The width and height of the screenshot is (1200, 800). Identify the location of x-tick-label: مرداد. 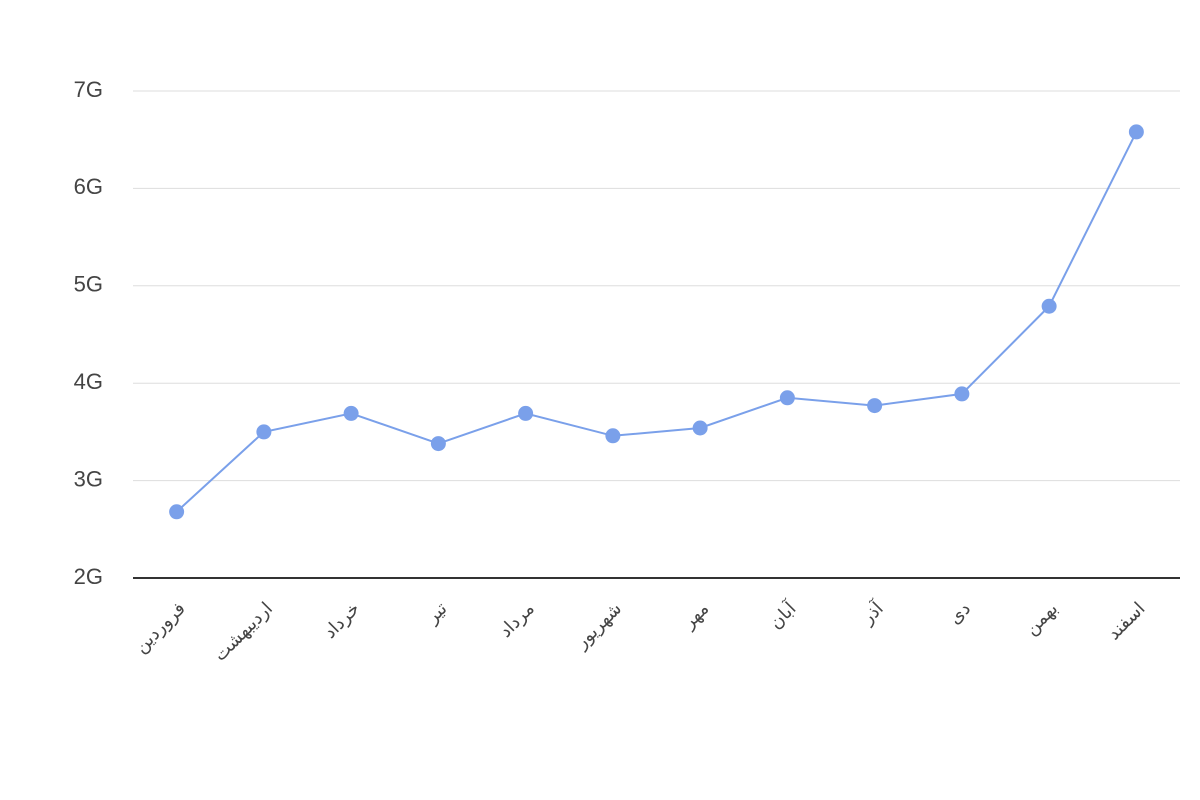
(517, 620).